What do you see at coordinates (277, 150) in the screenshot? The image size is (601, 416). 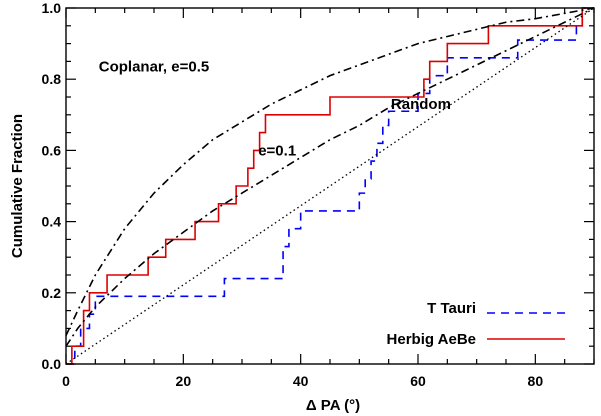 I see `annotation-e01: e=0.1` at bounding box center [277, 150].